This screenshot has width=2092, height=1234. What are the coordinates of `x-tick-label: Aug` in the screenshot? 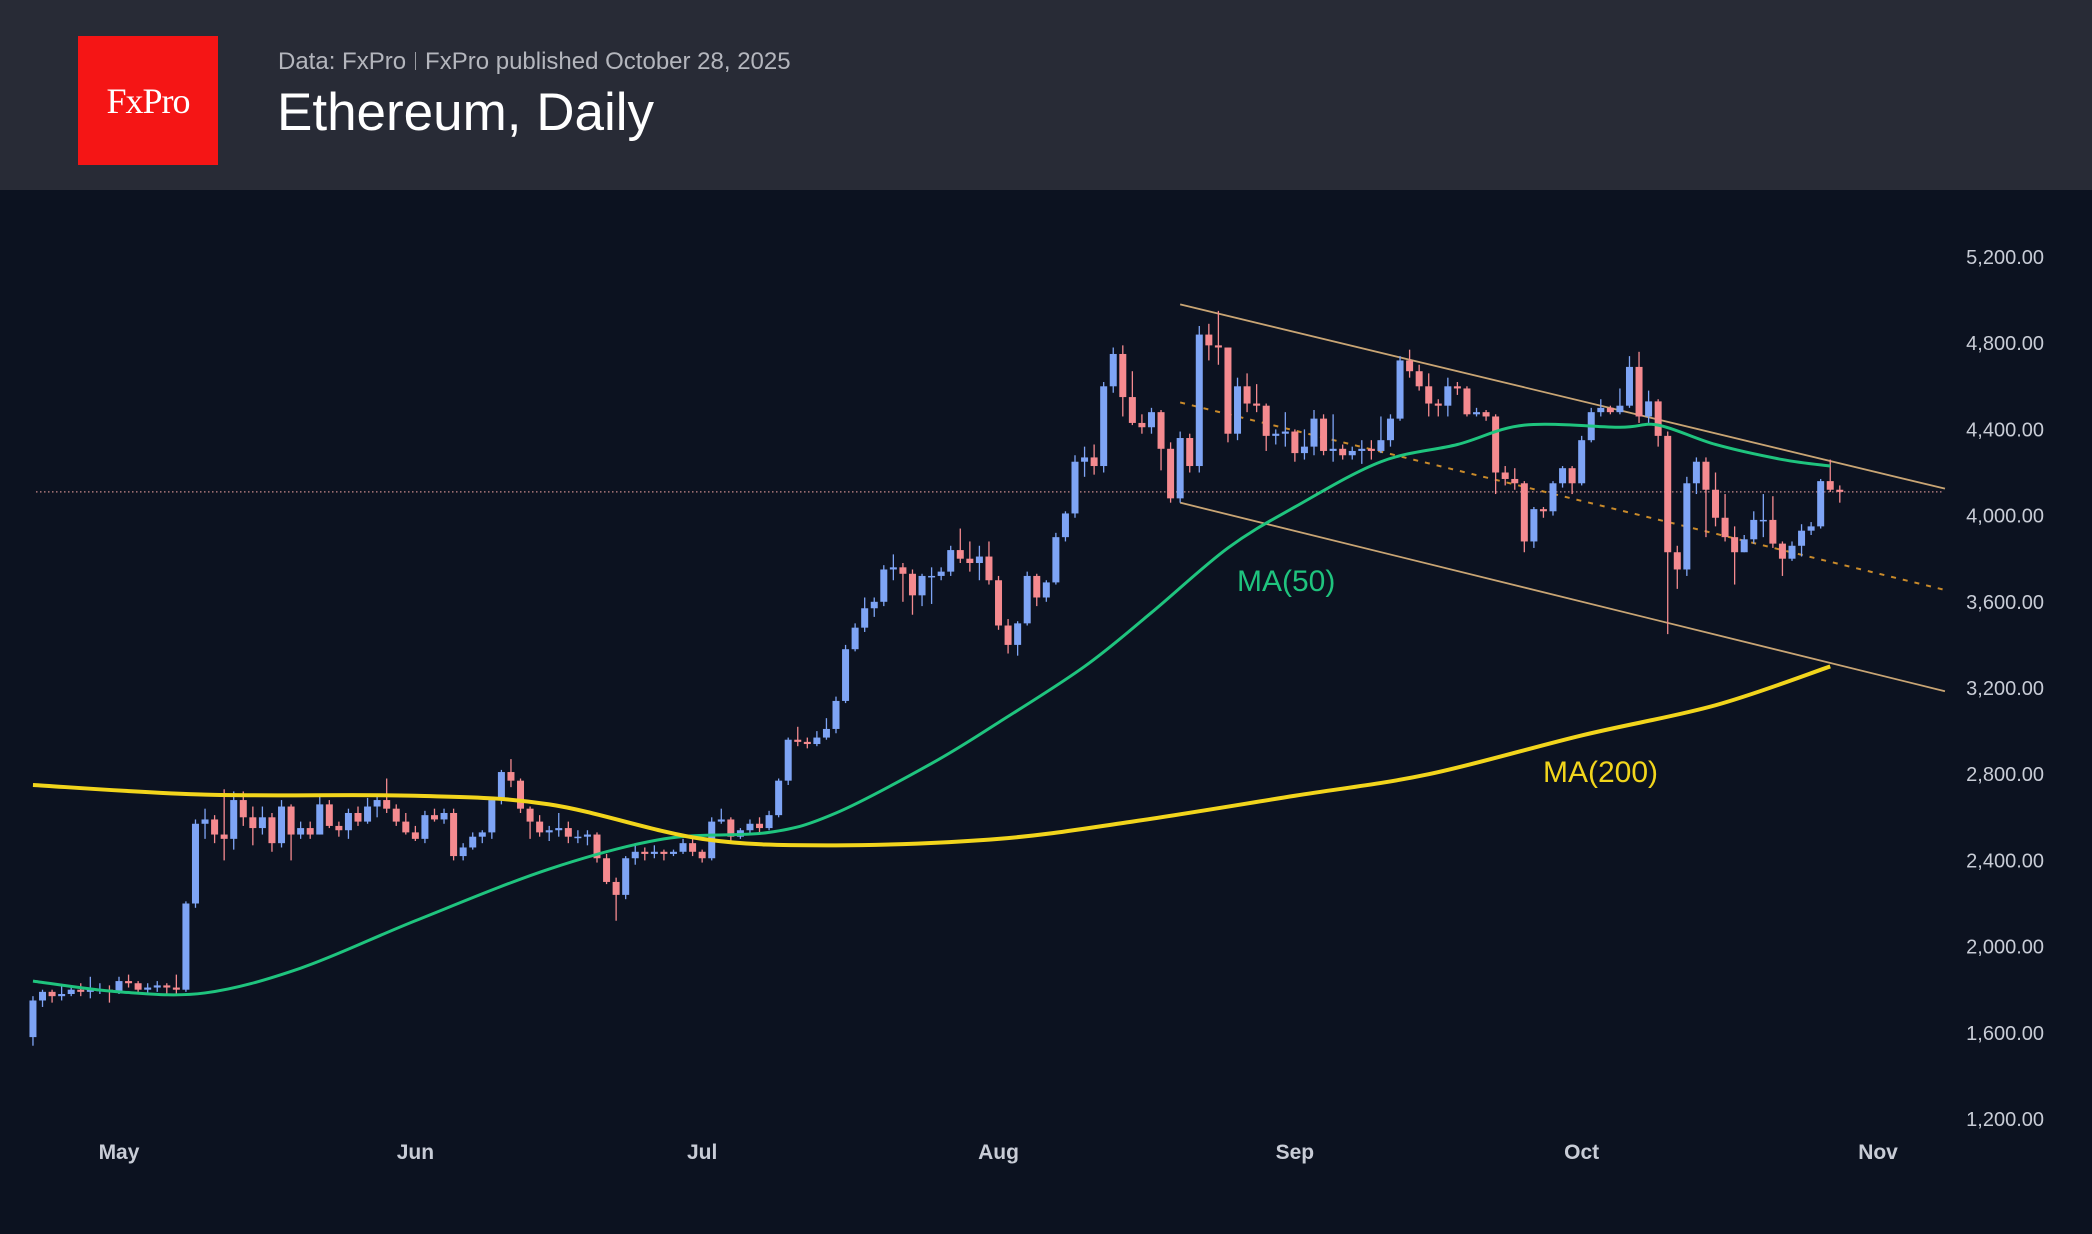 It's located at (998, 1152).